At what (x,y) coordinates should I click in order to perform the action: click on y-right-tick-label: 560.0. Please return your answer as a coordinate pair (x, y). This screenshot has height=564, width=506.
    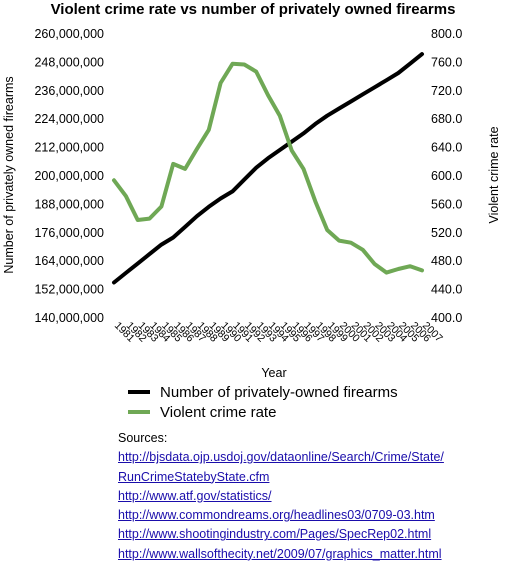
    Looking at the image, I should click on (446, 204).